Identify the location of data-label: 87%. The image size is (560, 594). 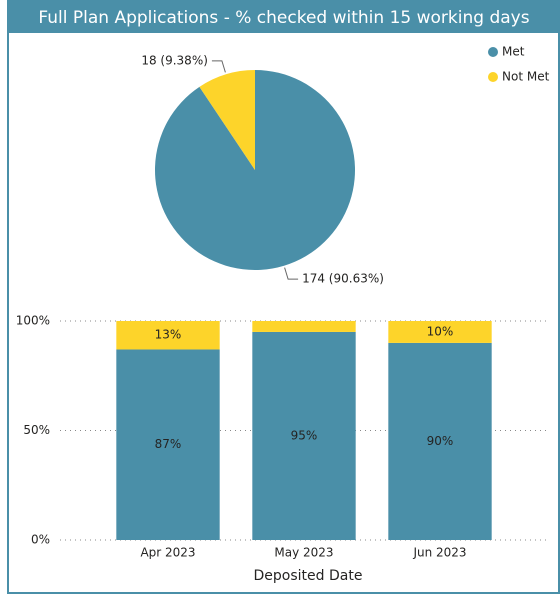
(168, 444).